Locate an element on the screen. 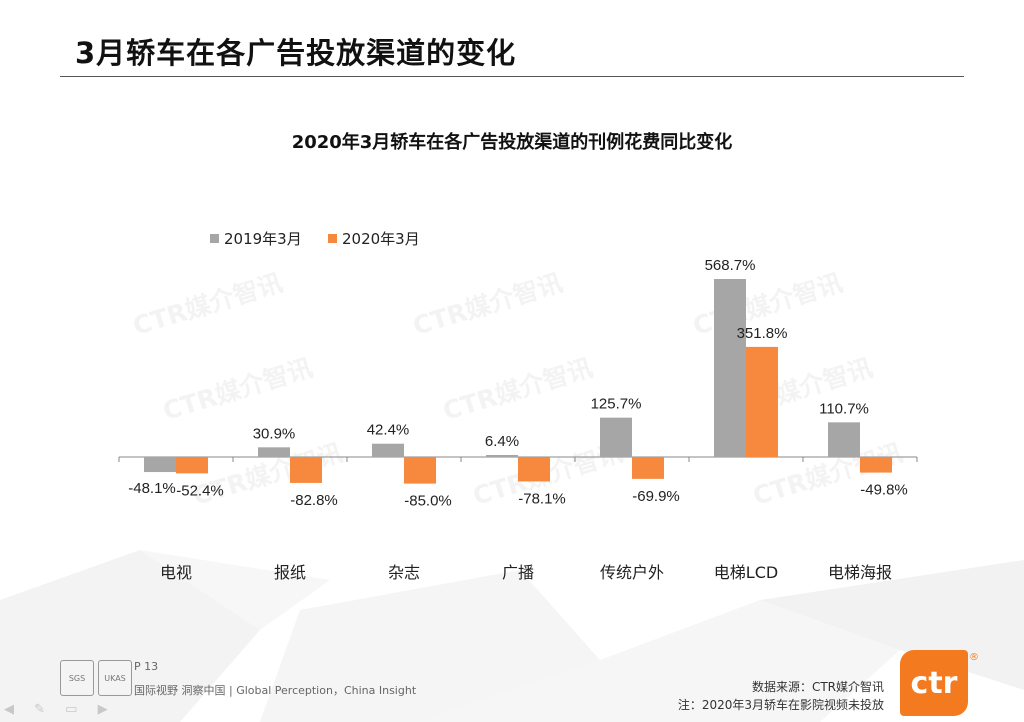 Image resolution: width=1024 pixels, height=722 pixels. data-label: 110.7% is located at coordinates (844, 408).